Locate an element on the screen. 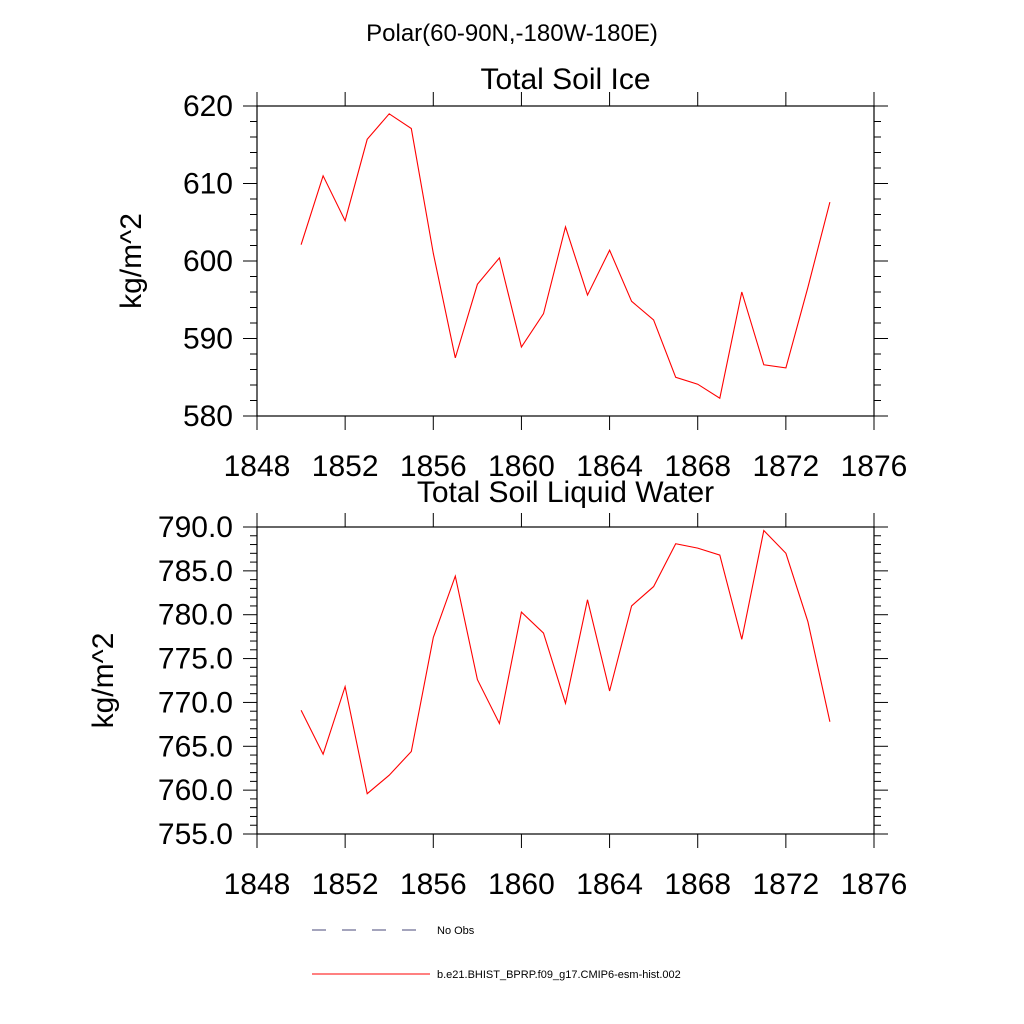 The image size is (1024, 1024). y-tick-label: 790.0 is located at coordinates (195, 527).